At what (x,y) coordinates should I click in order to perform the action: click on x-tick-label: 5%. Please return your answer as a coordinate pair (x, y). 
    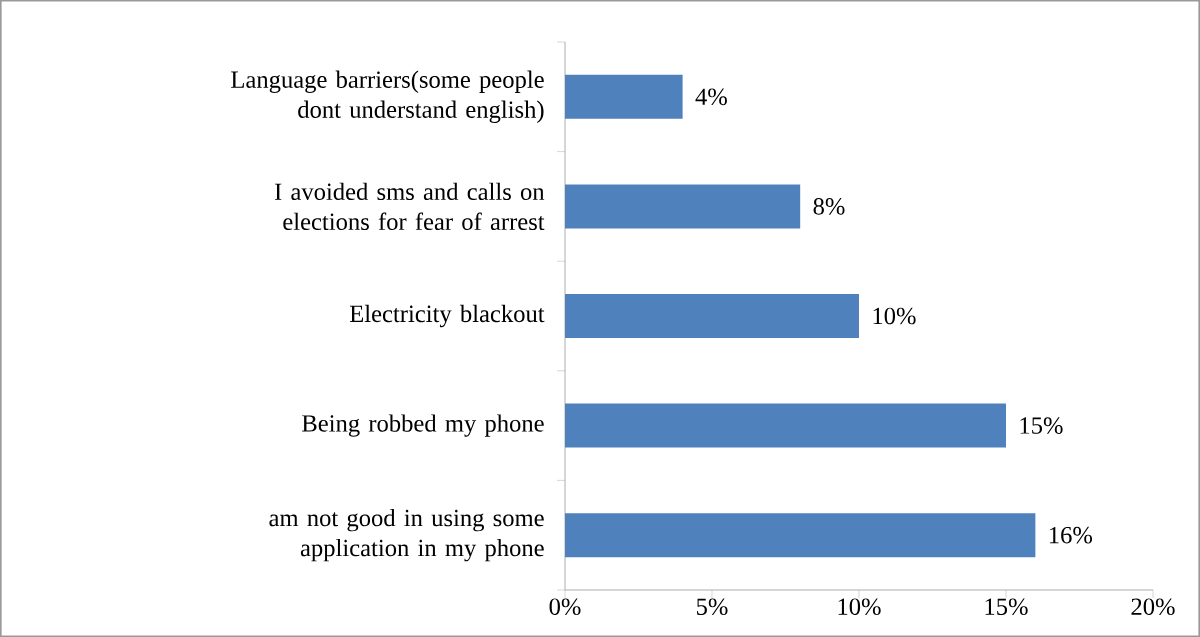
    Looking at the image, I should click on (712, 607).